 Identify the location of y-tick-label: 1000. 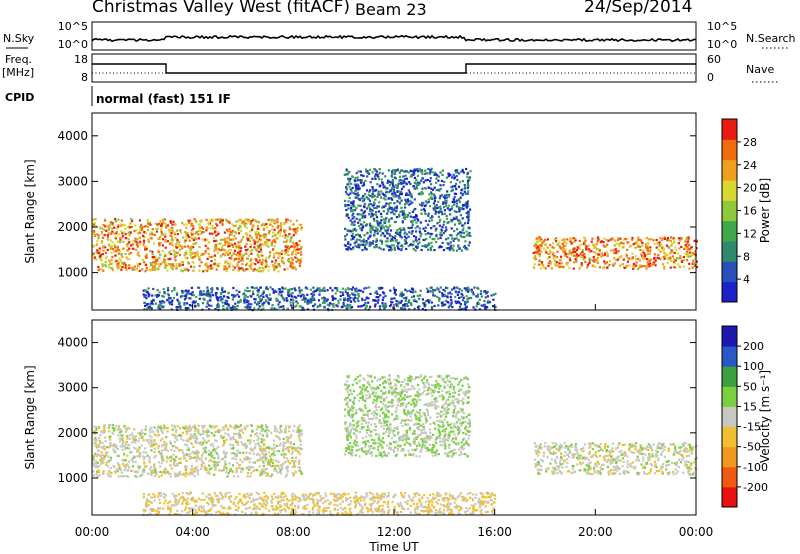
(72, 273).